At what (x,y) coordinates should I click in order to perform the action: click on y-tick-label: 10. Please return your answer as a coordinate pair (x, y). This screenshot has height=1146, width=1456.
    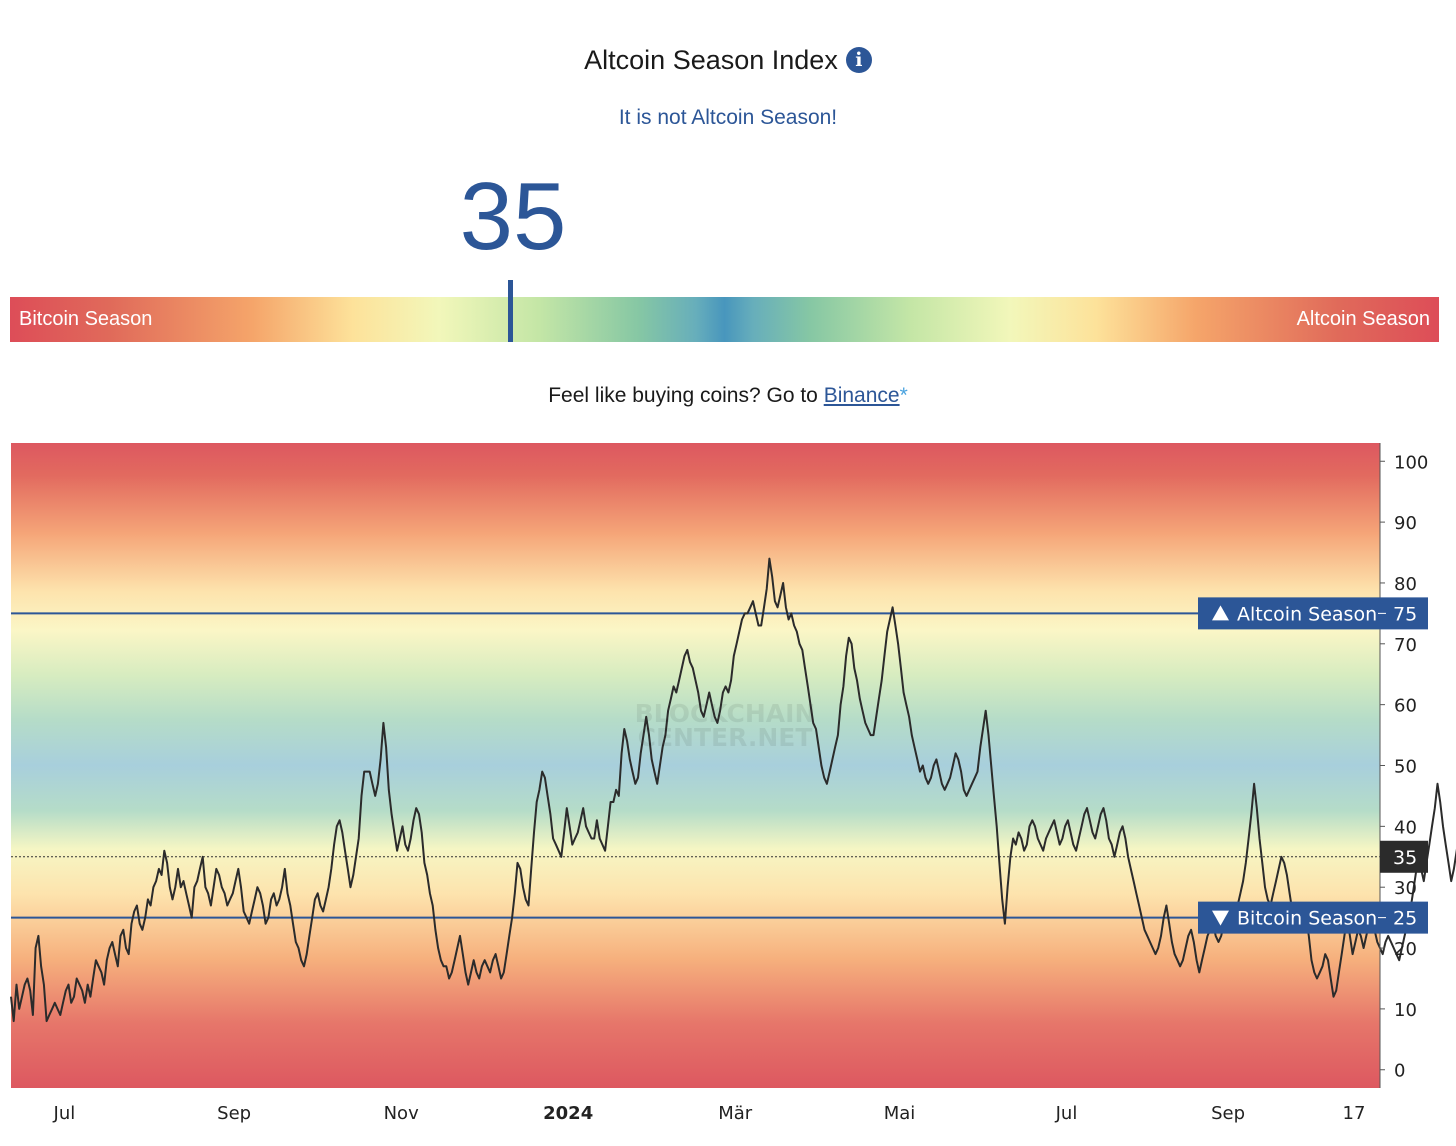
    Looking at the image, I should click on (1405, 1010).